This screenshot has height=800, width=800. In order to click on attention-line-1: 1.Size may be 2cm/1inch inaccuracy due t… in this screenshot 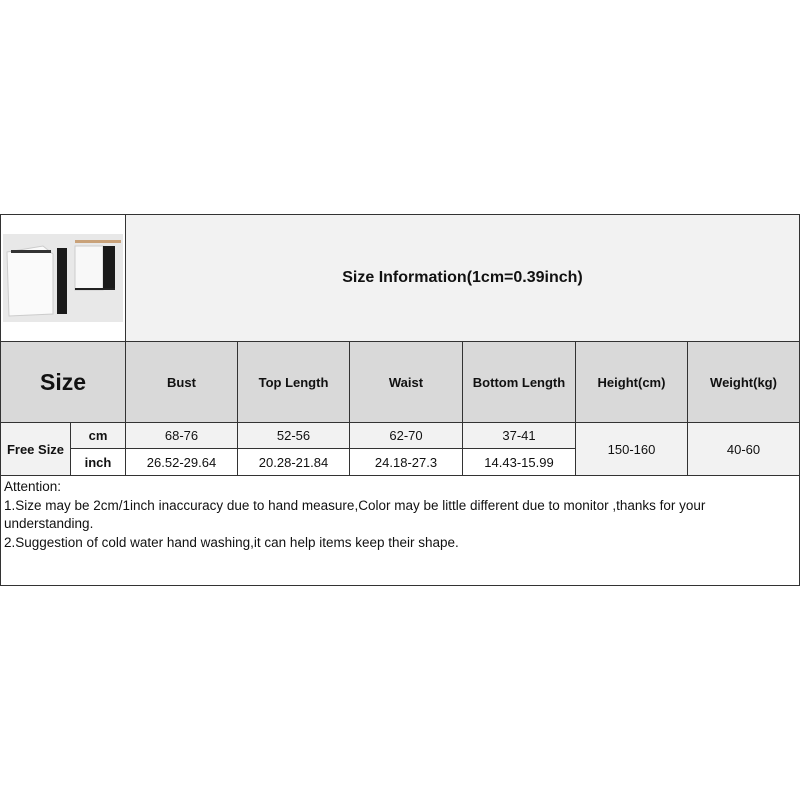, I will do `click(355, 514)`.